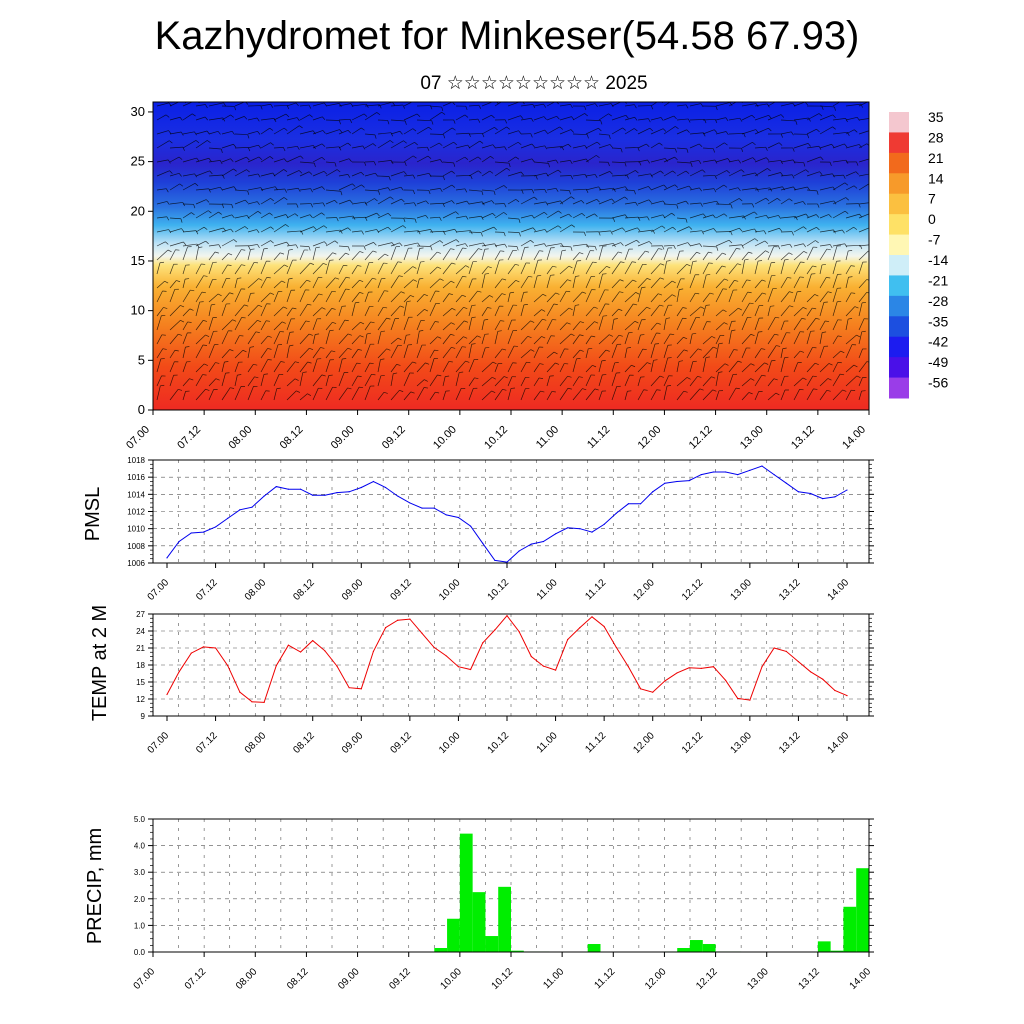  What do you see at coordinates (899, 163) in the screenshot?
I see `colorbar-segment` at bounding box center [899, 163].